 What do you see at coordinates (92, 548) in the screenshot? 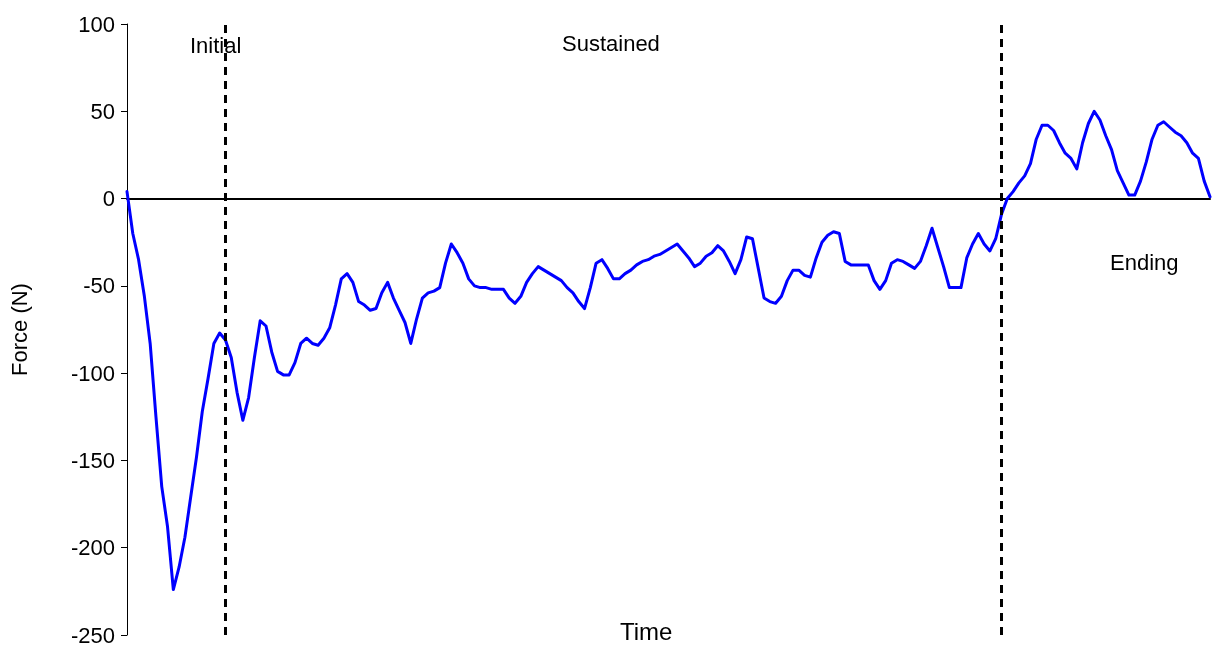
I see `y-tick-label: -200` at bounding box center [92, 548].